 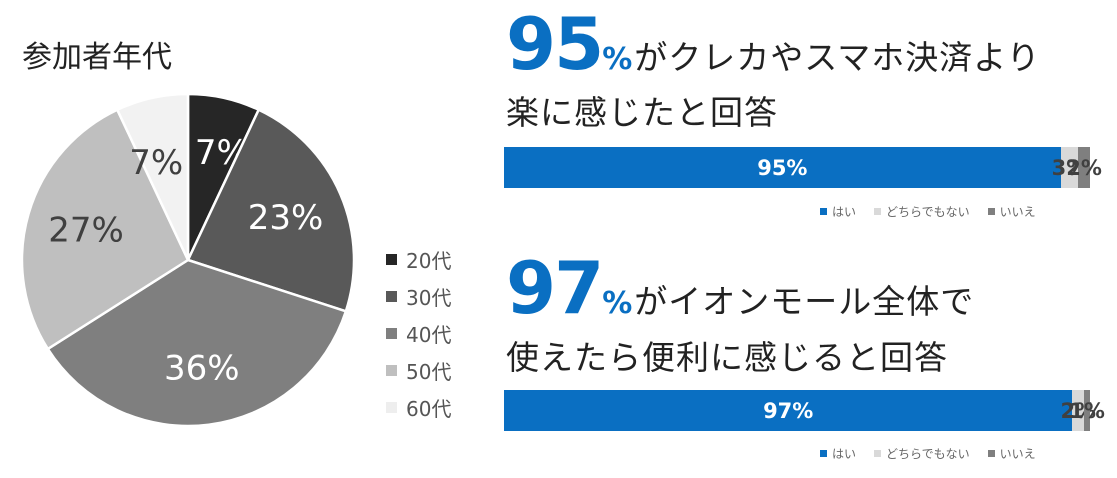 I want to click on survey2-headline-percent: %, so click(x=617, y=303).